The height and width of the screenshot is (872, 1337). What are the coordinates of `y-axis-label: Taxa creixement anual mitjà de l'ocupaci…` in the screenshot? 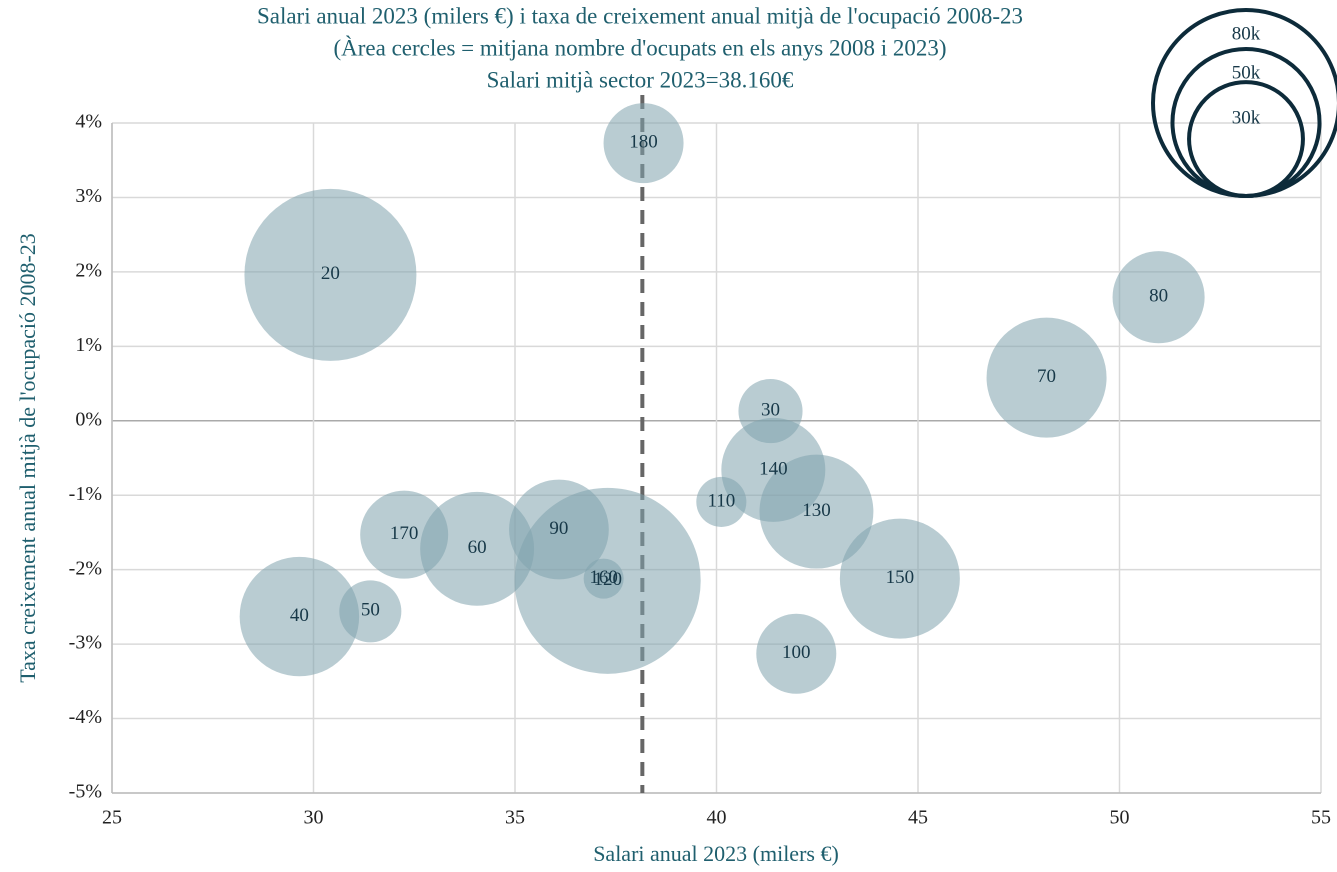 It's located at (27, 458).